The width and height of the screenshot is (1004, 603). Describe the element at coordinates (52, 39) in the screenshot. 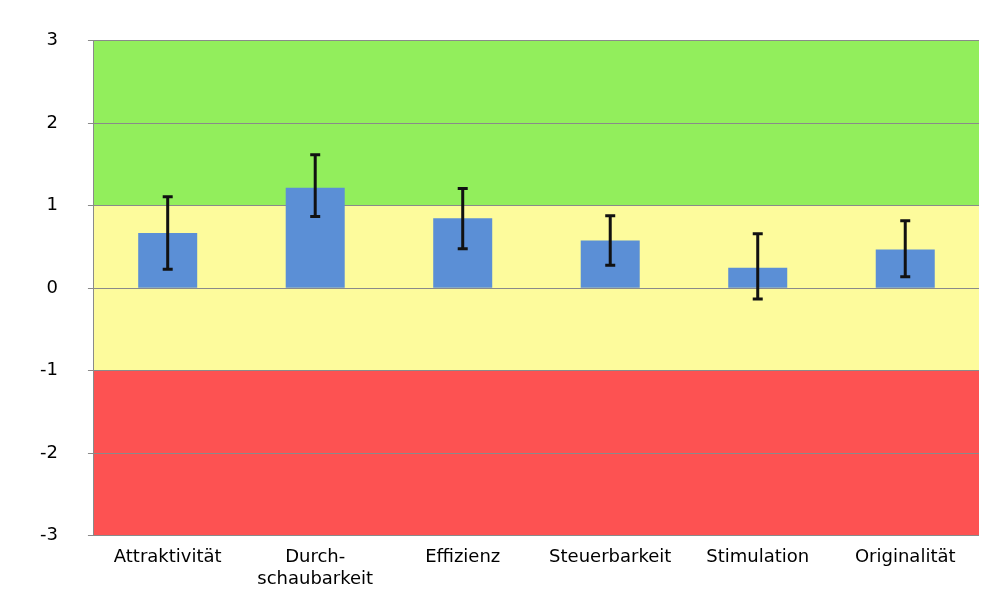

I see `y-tick-label: 3` at that location.